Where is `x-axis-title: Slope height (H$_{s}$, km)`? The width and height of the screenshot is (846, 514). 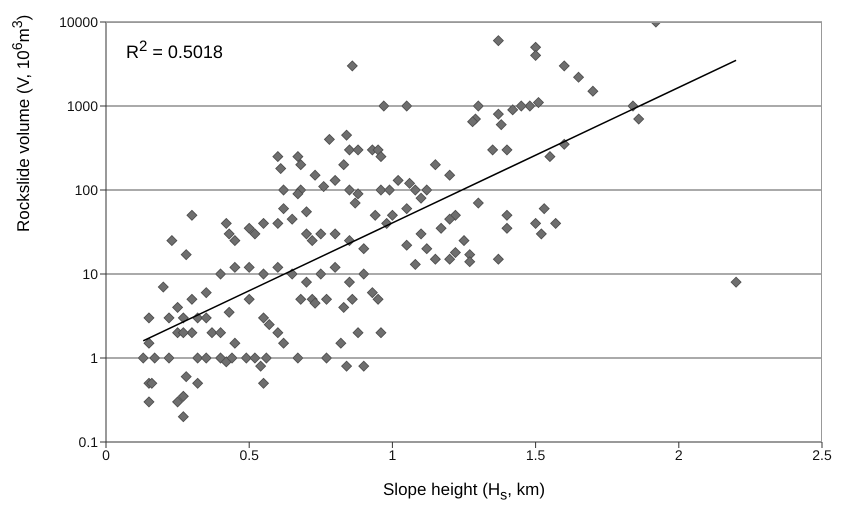
x-axis-title: Slope height (H$_{s}$, km) is located at coordinates (464, 492).